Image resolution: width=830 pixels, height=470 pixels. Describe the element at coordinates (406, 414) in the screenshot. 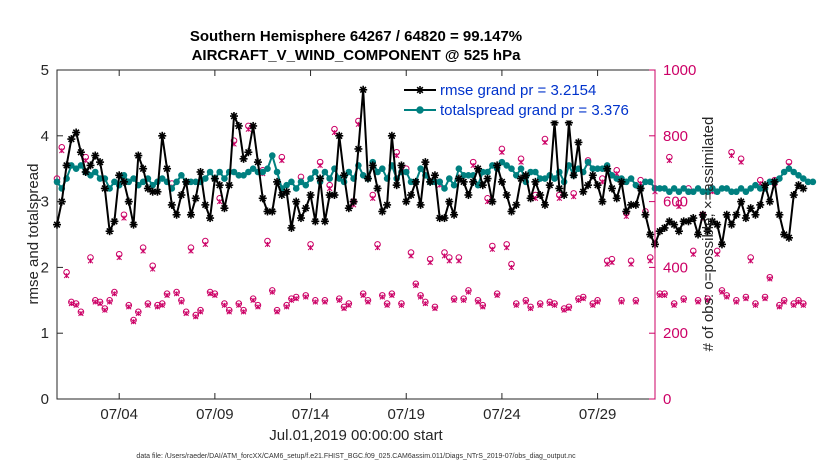

I see `x-tick-label: 07/19` at that location.